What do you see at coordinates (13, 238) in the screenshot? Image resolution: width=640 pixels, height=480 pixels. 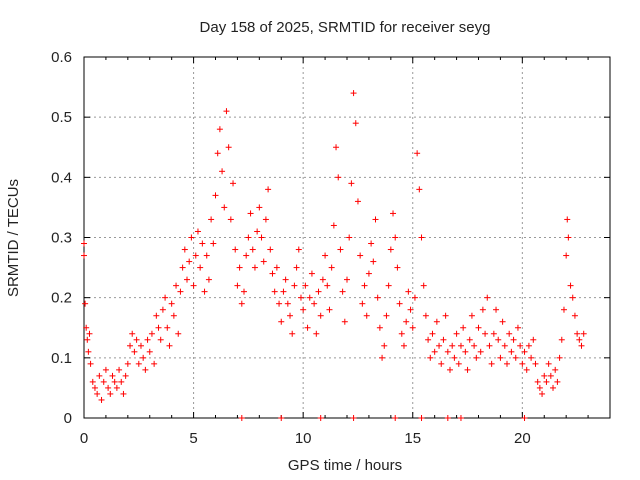 I see `y-axis-label: SRMTID / TECUs` at bounding box center [13, 238].